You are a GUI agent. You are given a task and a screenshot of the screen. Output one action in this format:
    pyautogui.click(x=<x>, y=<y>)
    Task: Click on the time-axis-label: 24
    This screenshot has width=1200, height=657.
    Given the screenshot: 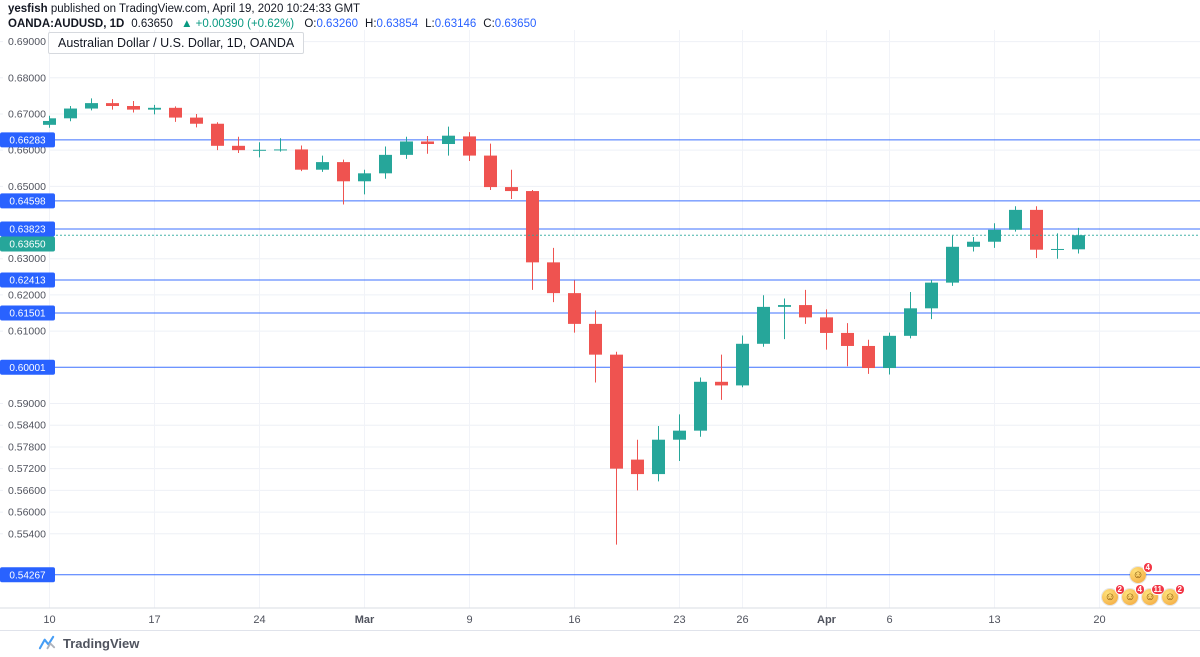 What is the action you would take?
    pyautogui.click(x=259, y=620)
    